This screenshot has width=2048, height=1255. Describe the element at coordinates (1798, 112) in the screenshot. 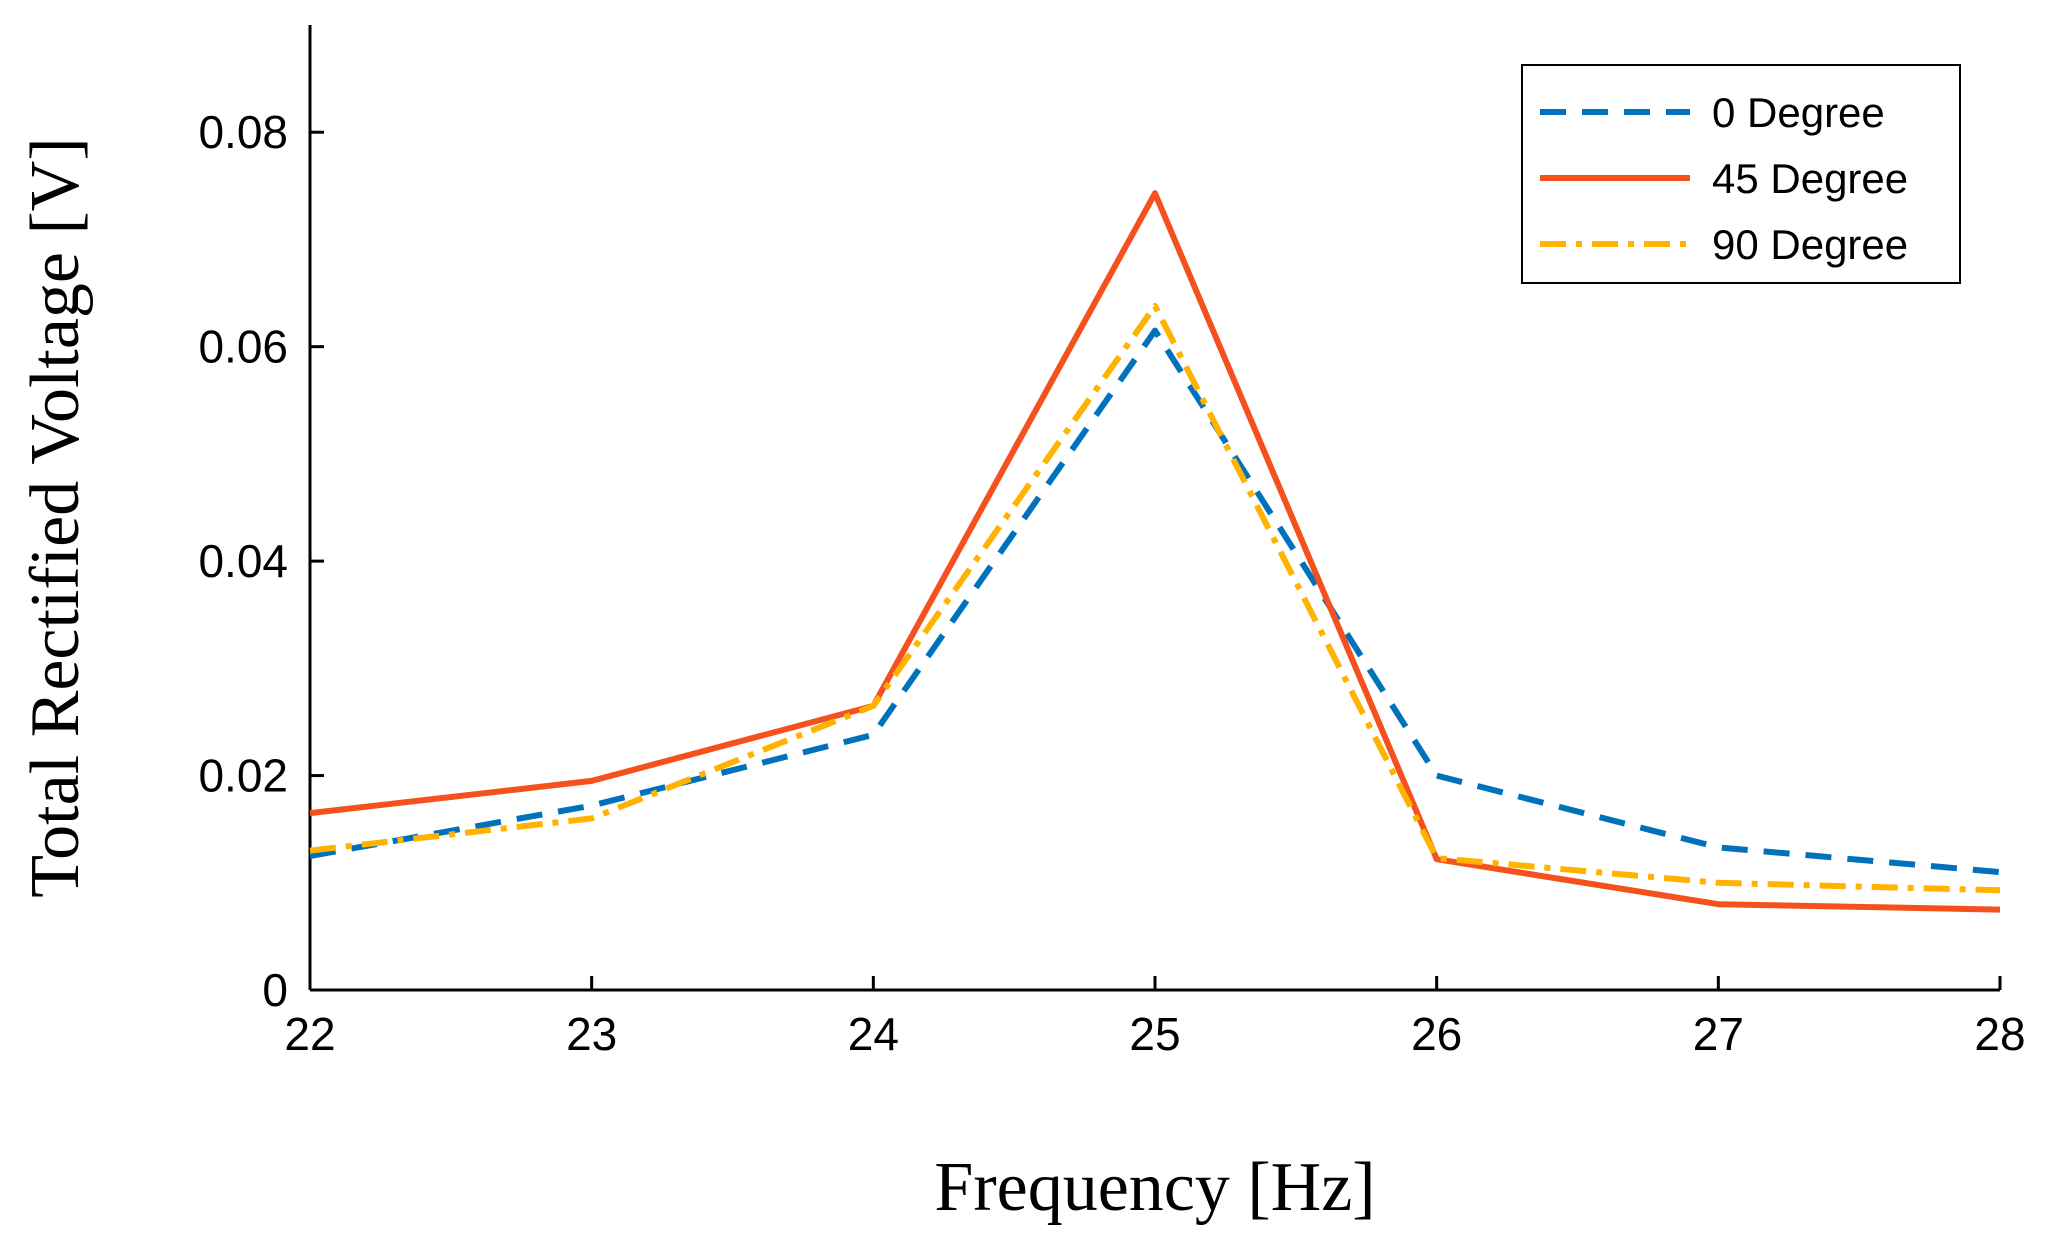

I see `legend-label-1: 0 Degree` at that location.